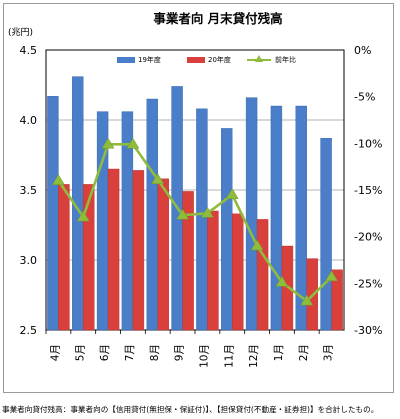  I want to click on y-right-tick-label: -10%, so click(368, 143).